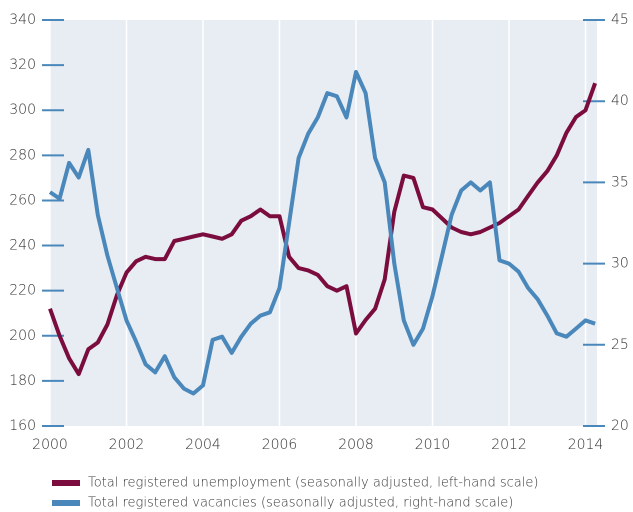 This screenshot has width=633, height=512. Describe the element at coordinates (22, 110) in the screenshot. I see `y-tick-label: 300` at that location.